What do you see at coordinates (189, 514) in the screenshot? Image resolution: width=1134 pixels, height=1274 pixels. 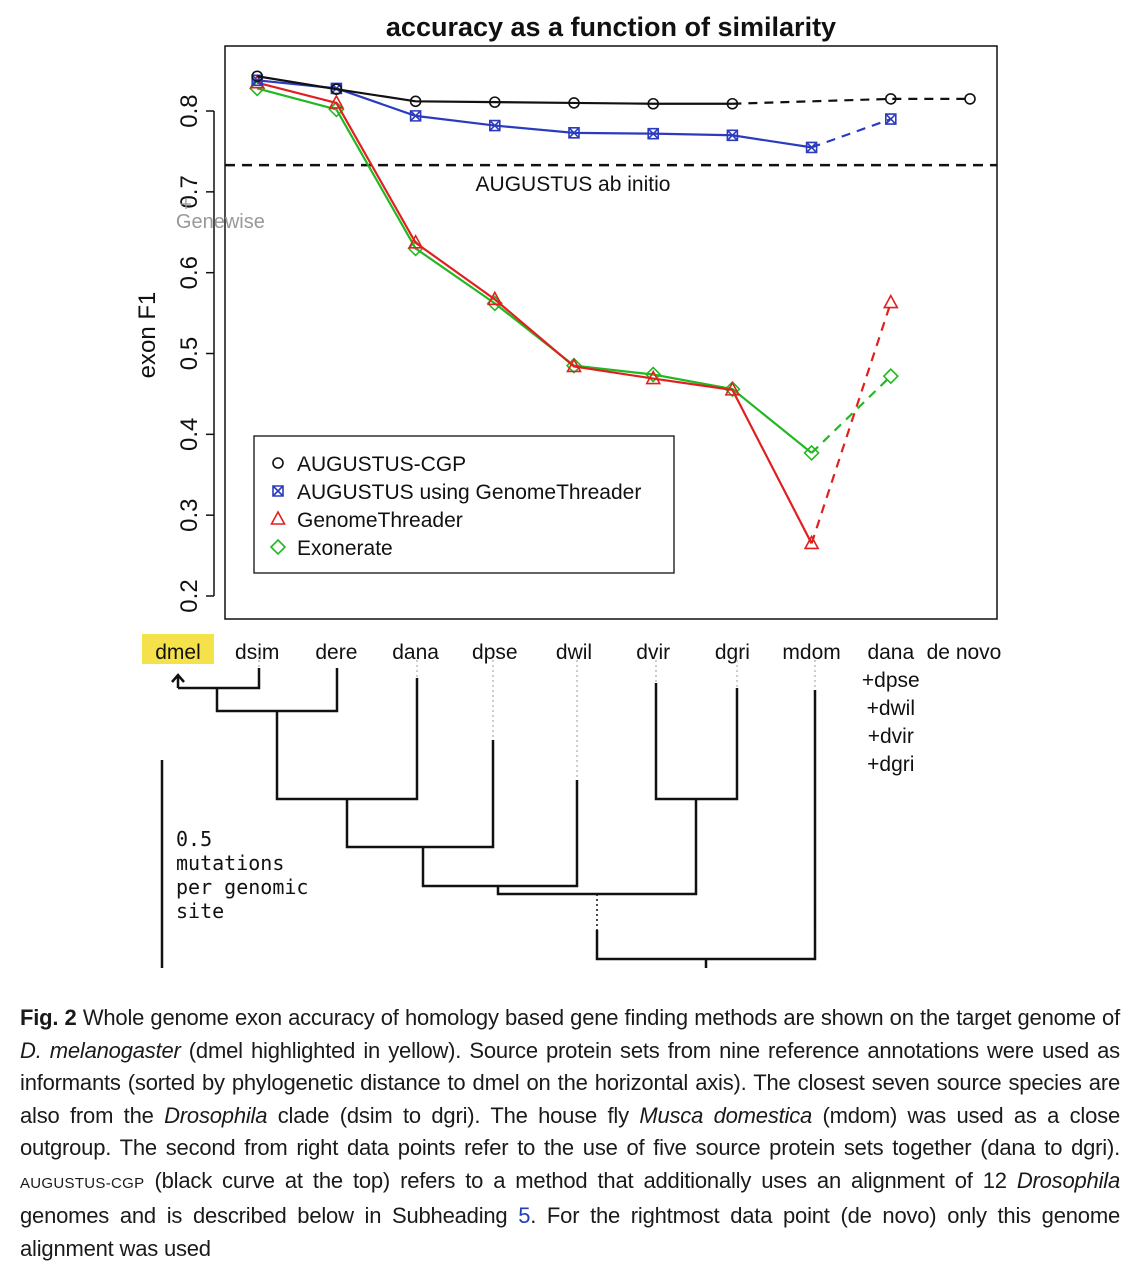 I see `y-tick-label: 0.3` at bounding box center [189, 514].